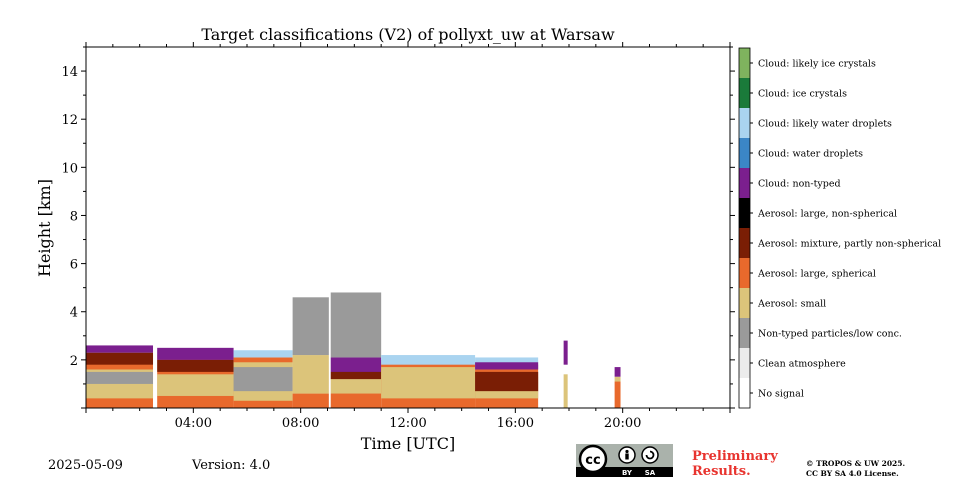 This screenshot has height=480, width=960. Describe the element at coordinates (650, 473) in the screenshot. I see `sa-text: SA` at that location.